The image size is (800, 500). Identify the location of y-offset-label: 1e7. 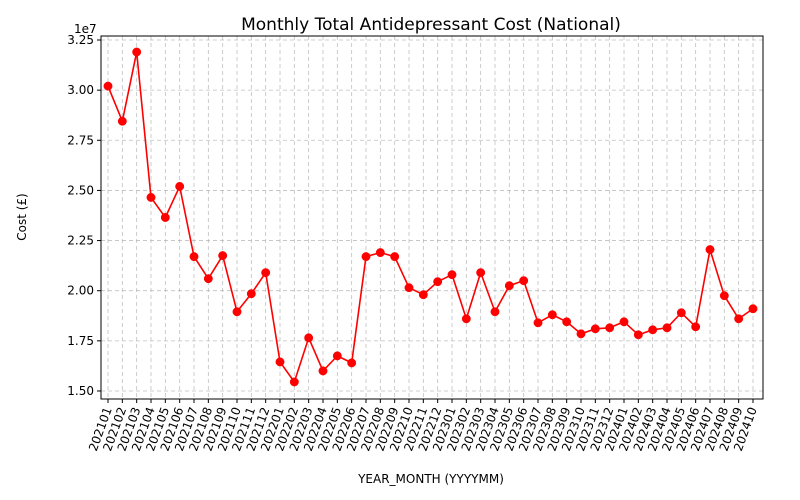
(85, 29).